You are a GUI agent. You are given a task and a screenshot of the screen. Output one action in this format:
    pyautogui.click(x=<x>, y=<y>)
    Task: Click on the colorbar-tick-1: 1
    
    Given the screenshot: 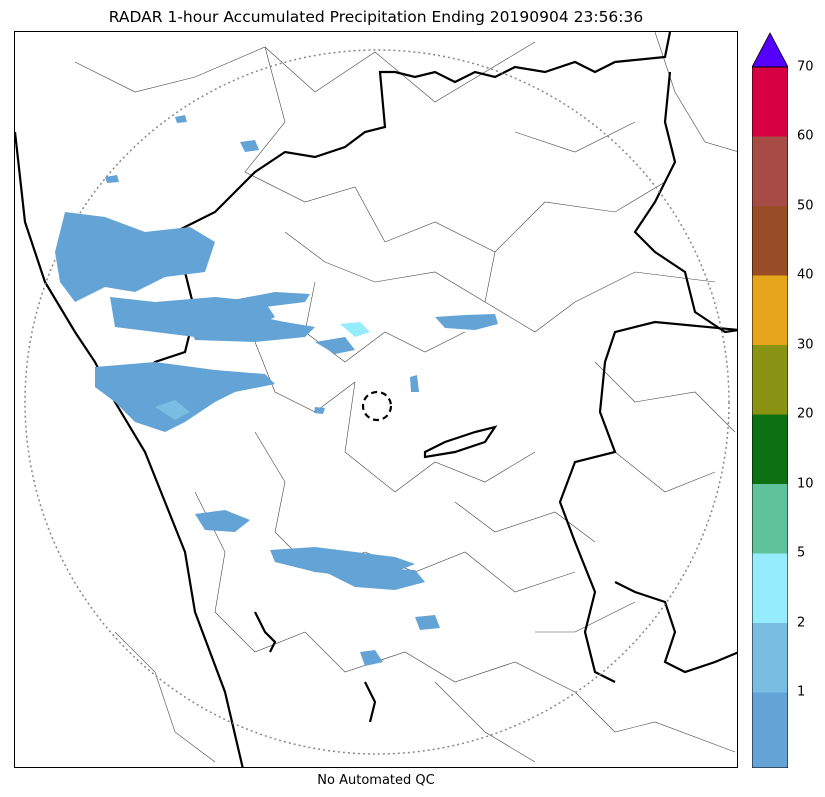 What is the action you would take?
    pyautogui.click(x=801, y=692)
    